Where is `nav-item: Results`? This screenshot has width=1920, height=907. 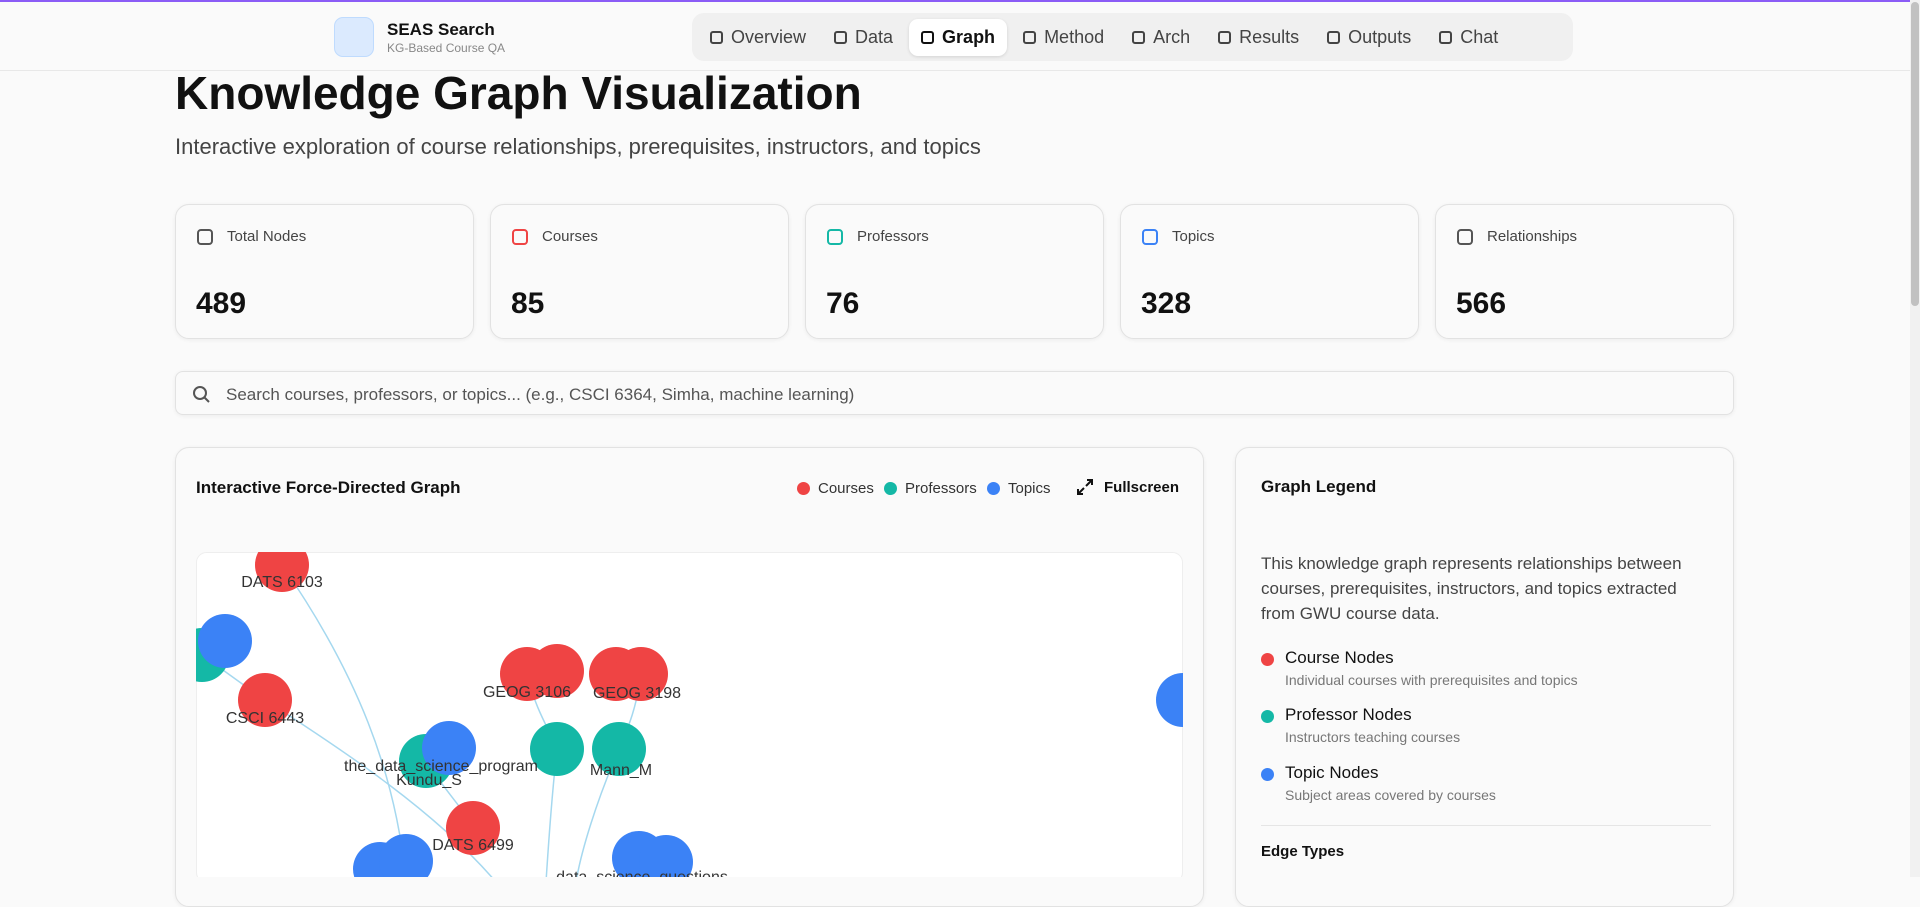
nav-item: Results is located at coordinates (1258, 37).